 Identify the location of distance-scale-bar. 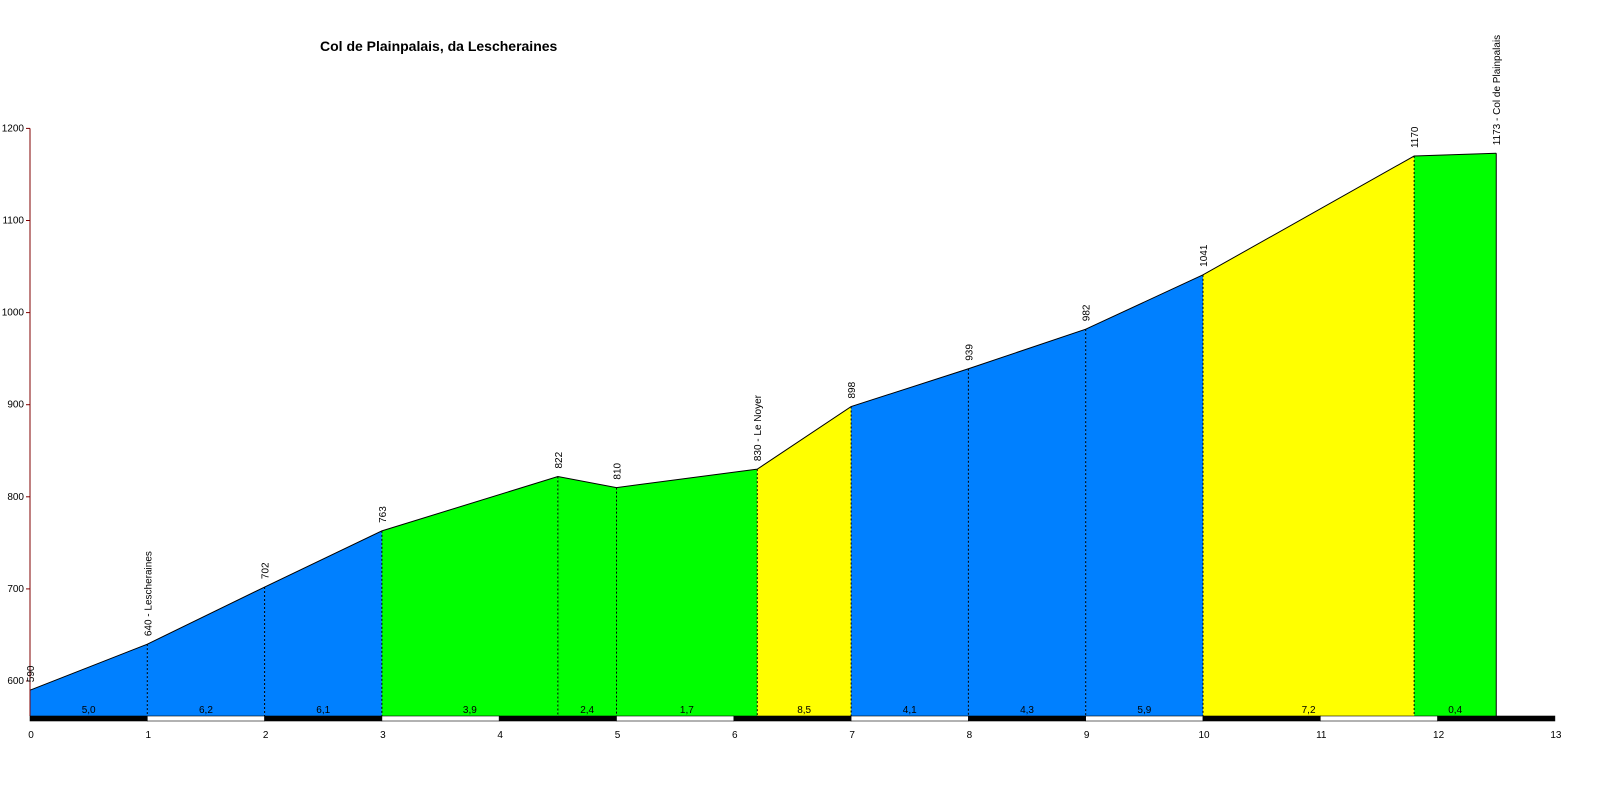
(792, 718).